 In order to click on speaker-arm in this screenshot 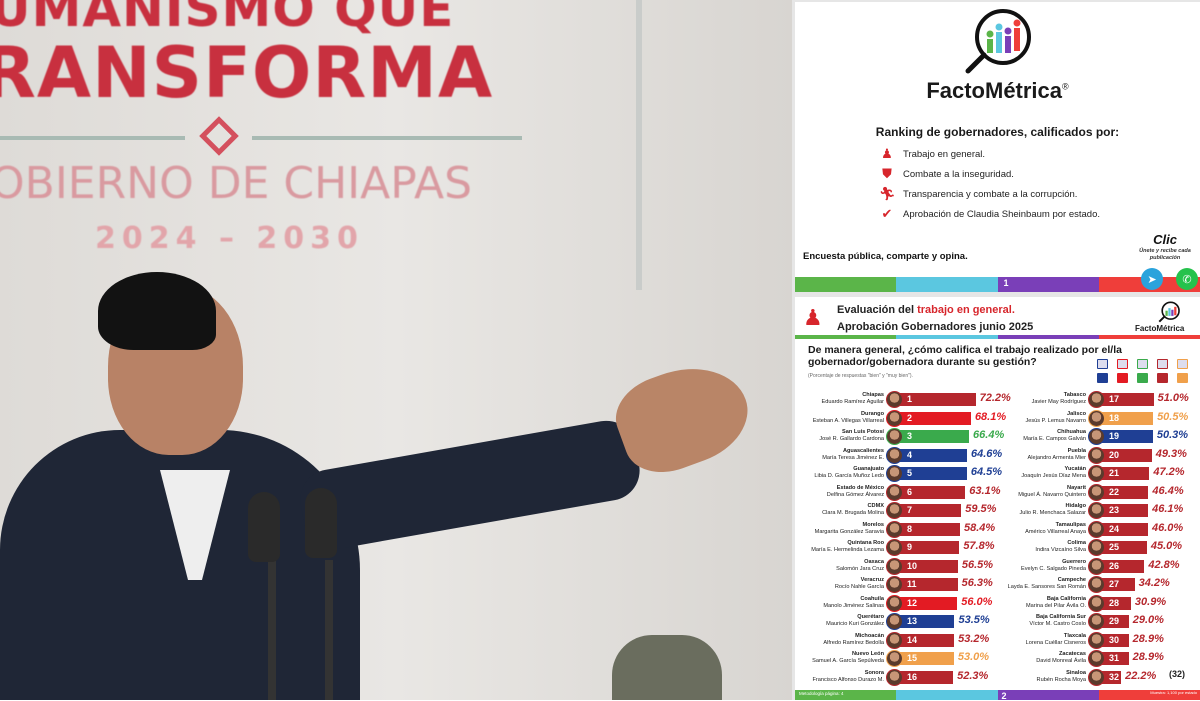, I will do `click(470, 485)`.